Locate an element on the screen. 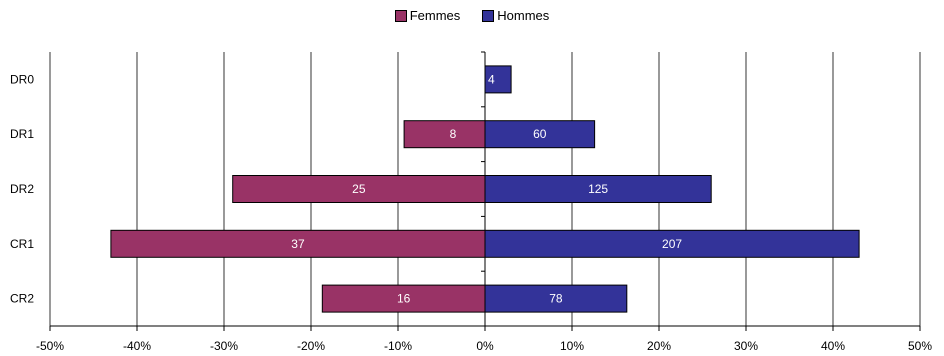  data-label: 37 is located at coordinates (298, 244).